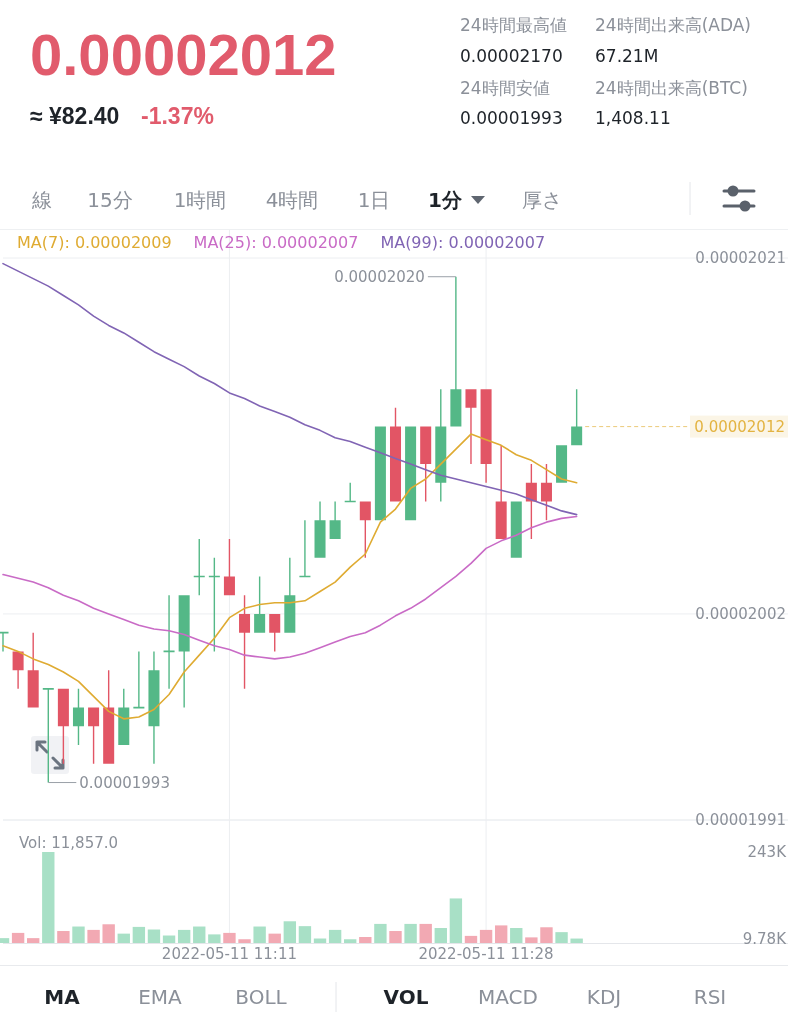  Describe the element at coordinates (261, 997) in the screenshot. I see `text: BOLL` at that location.